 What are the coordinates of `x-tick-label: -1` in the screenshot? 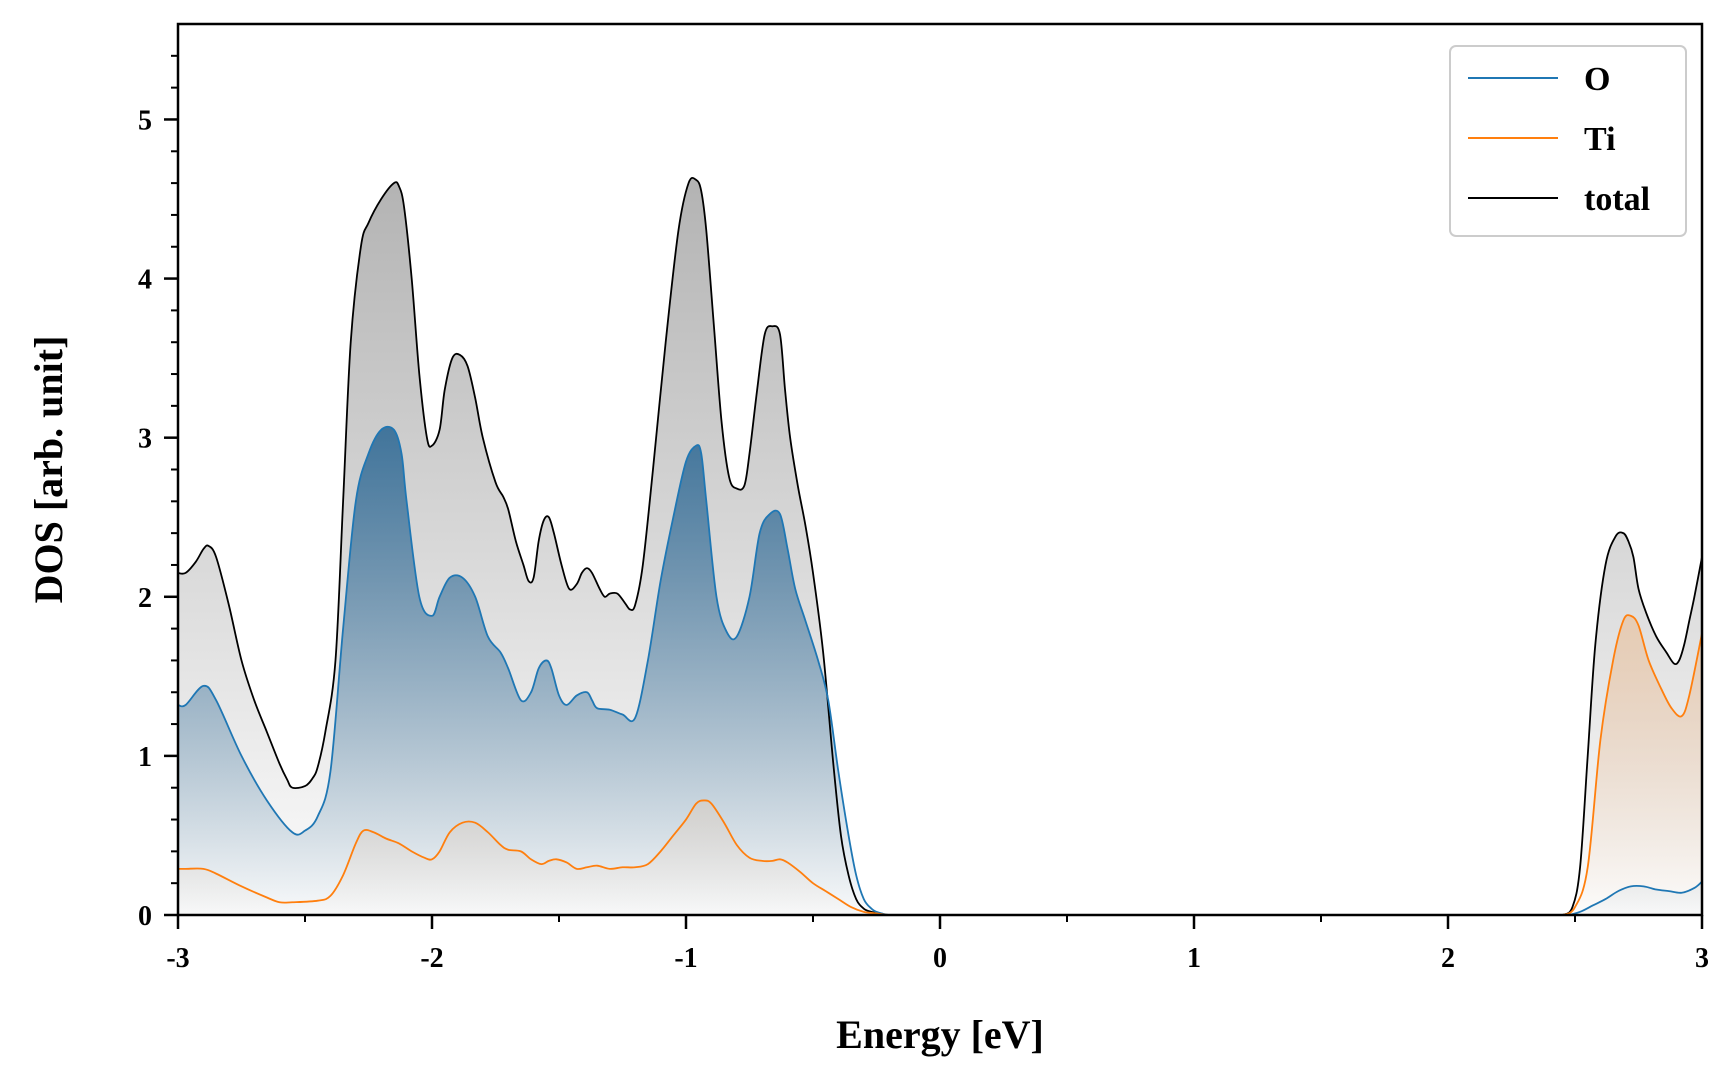 It's located at (685, 958).